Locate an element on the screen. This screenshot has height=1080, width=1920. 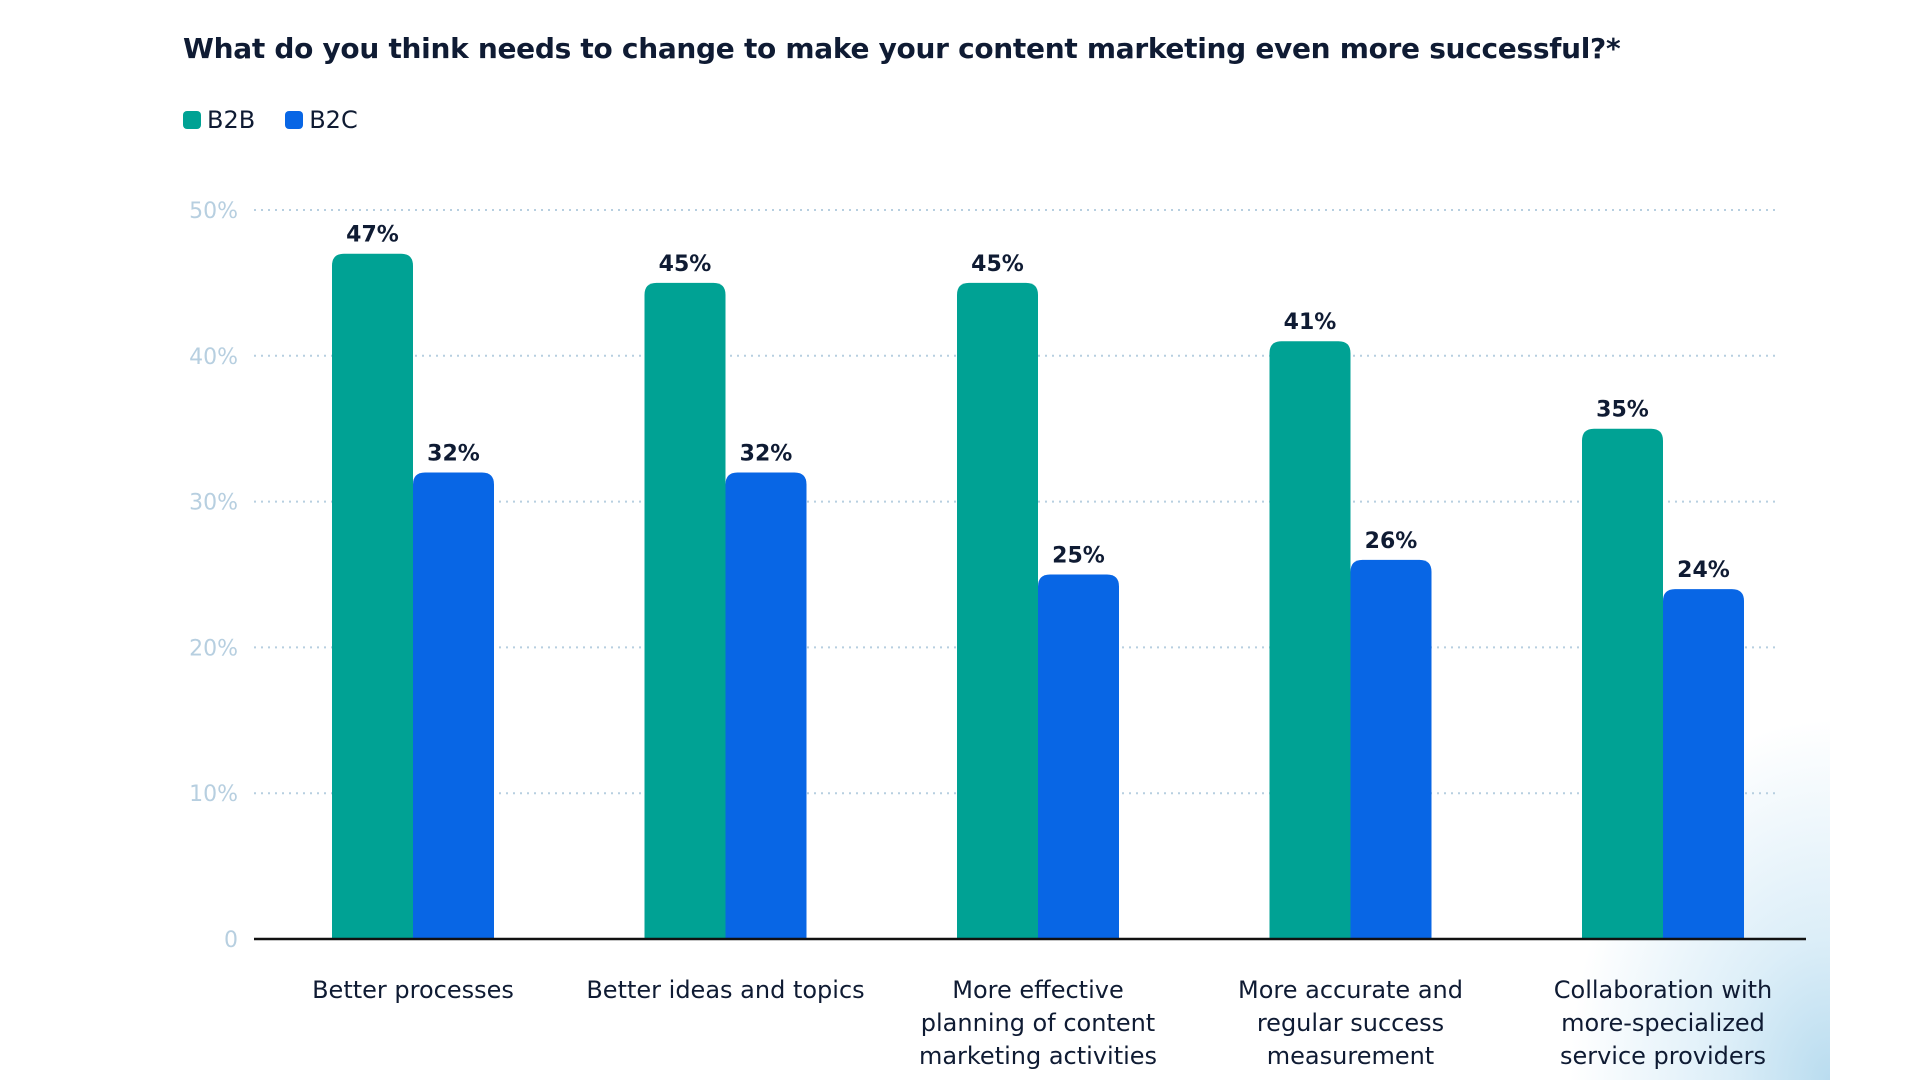
x-tick-label: marketing activities is located at coordinates (1038, 1056).